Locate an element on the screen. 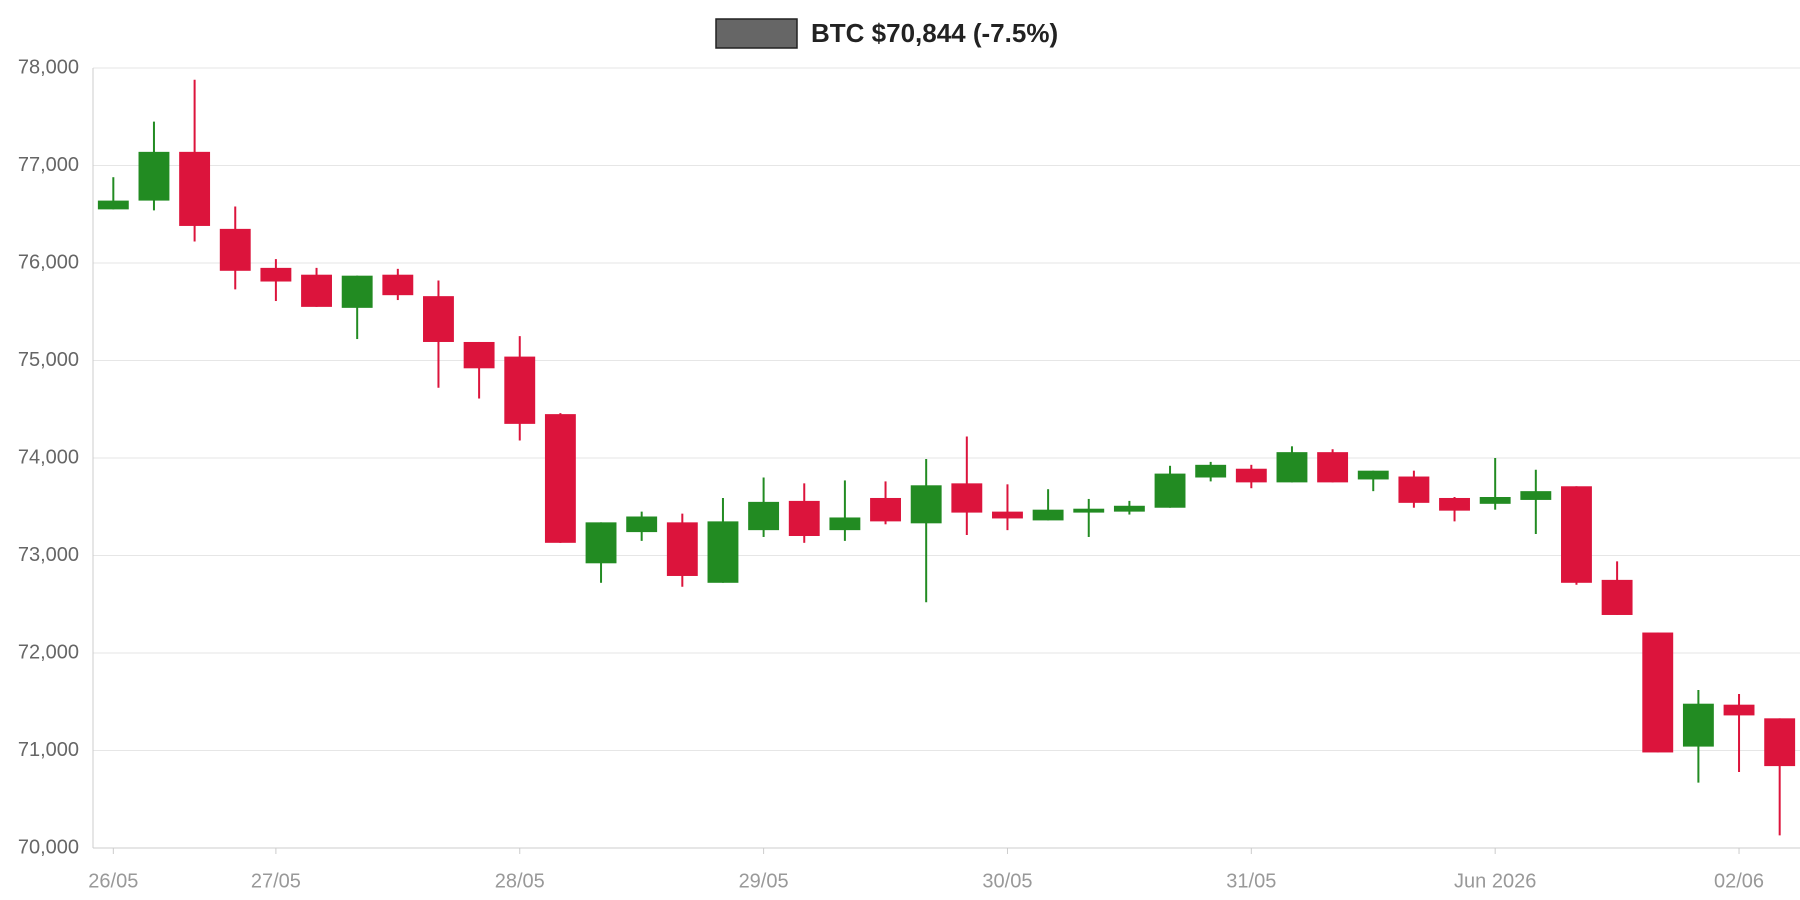 The width and height of the screenshot is (1800, 900). x-tick-label: 02/06 is located at coordinates (1739, 881).